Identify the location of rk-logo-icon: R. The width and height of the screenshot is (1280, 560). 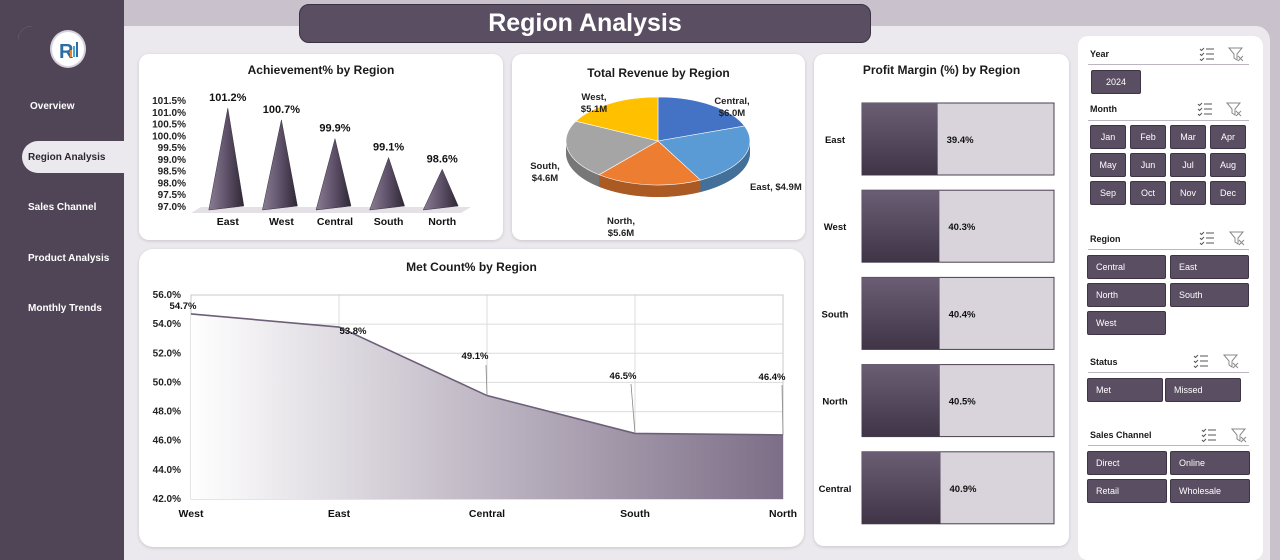
(68, 49).